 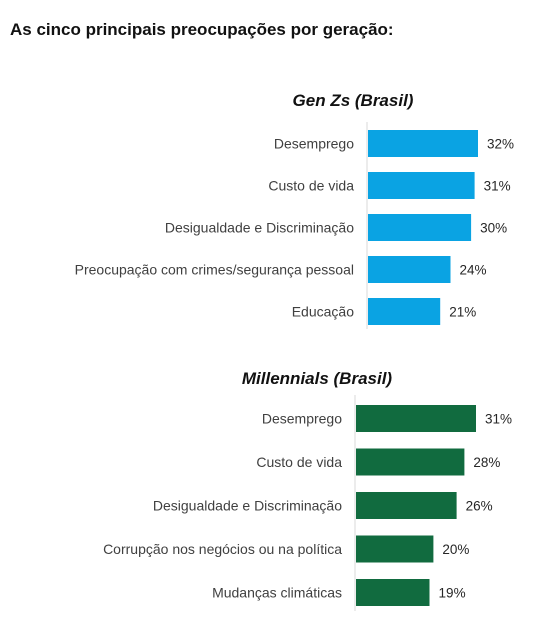 What do you see at coordinates (473, 270) in the screenshot?
I see `data-label: 24%` at bounding box center [473, 270].